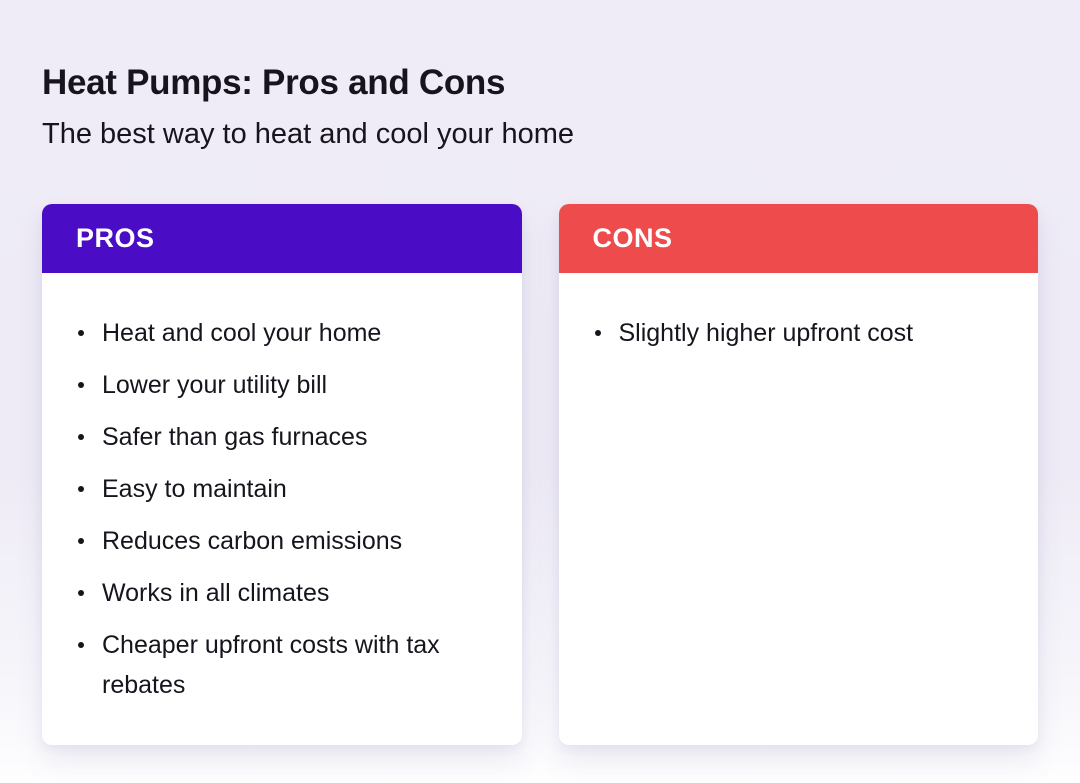  Describe the element at coordinates (280, 541) in the screenshot. I see `list-item: Reduces carbon emissions` at that location.